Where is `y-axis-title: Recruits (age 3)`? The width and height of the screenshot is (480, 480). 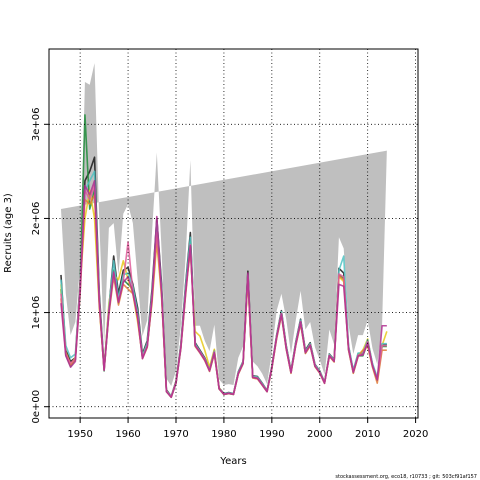
y-axis-title: Recruits (age 3) is located at coordinates (8, 233).